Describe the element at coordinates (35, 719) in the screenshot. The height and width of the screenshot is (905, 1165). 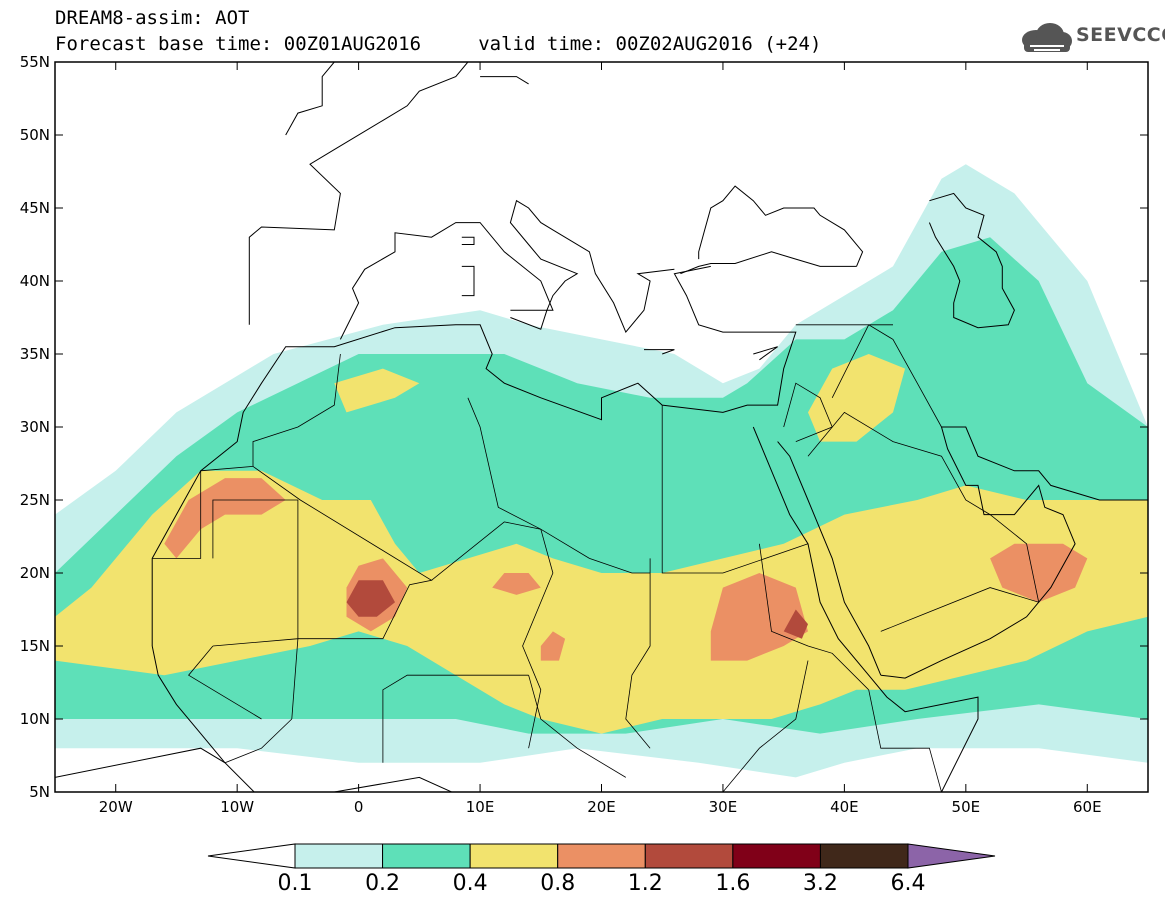
I see `lat-tick-label: 10N` at that location.